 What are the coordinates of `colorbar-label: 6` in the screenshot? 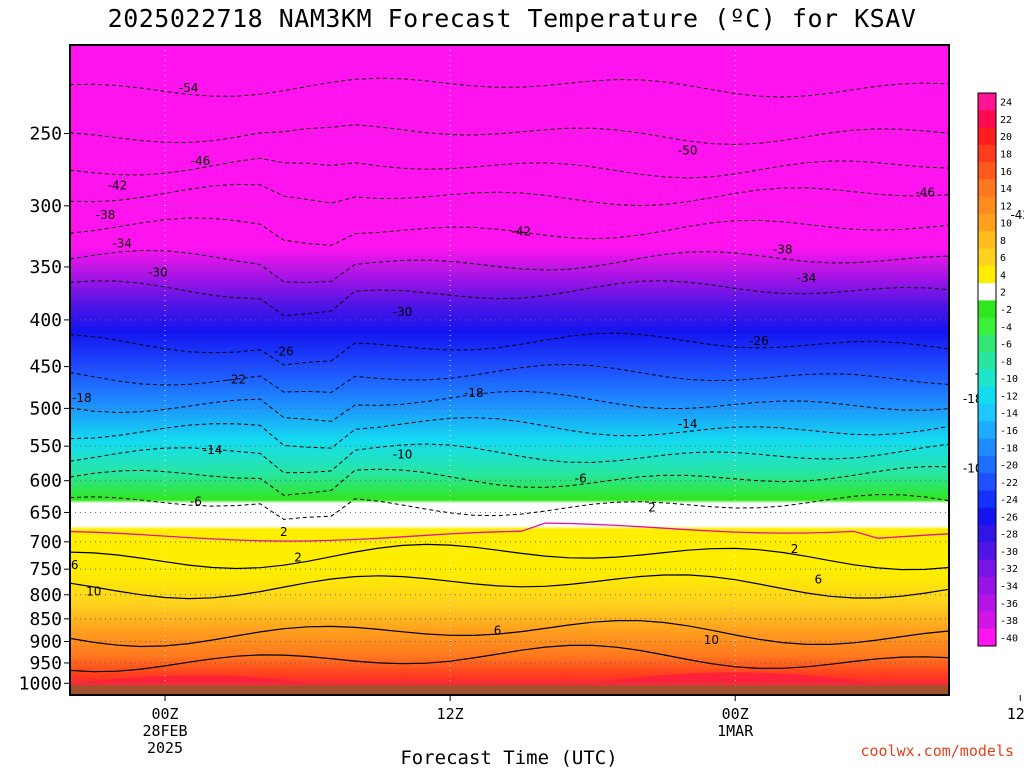 It's located at (1003, 258).